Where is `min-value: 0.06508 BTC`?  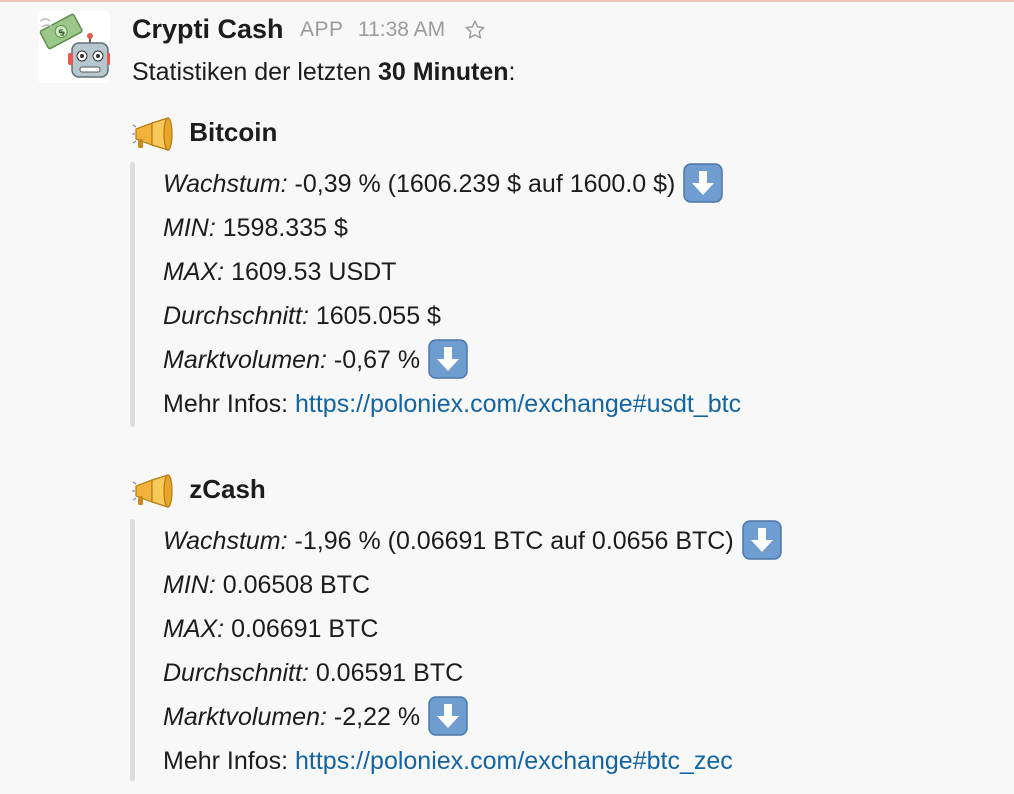 min-value: 0.06508 BTC is located at coordinates (293, 585).